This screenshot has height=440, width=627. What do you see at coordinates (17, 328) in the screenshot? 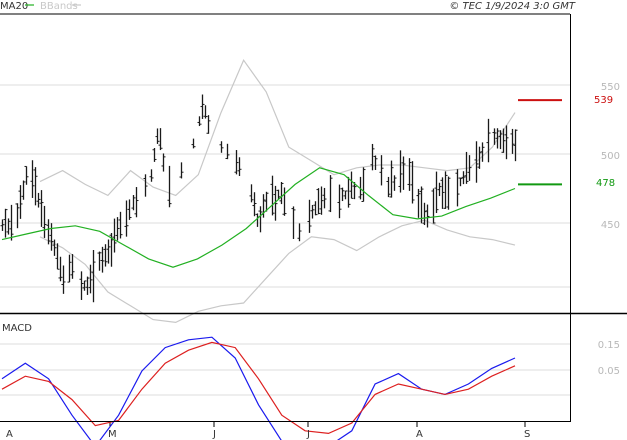
I see `macd-title: MACD` at bounding box center [17, 328].